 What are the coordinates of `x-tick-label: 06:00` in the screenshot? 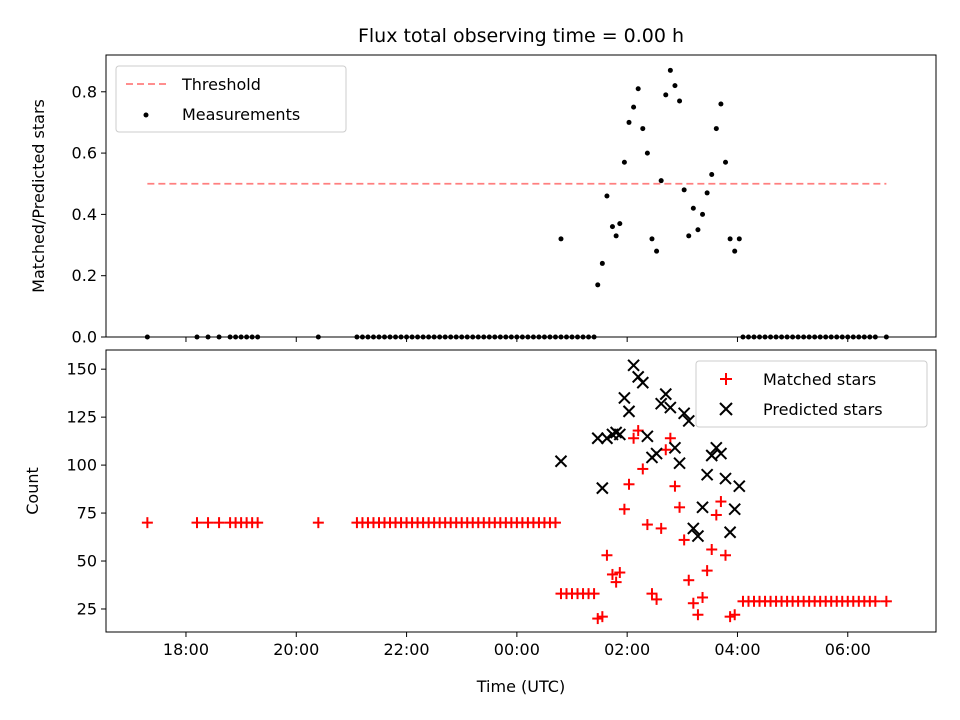 It's located at (848, 649).